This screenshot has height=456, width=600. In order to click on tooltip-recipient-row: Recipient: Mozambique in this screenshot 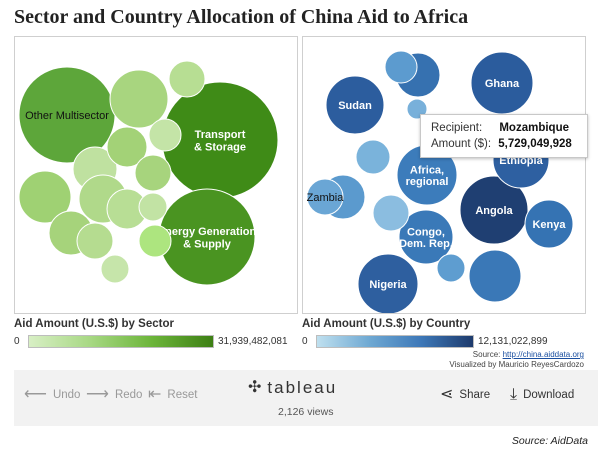, I will do `click(500, 128)`.